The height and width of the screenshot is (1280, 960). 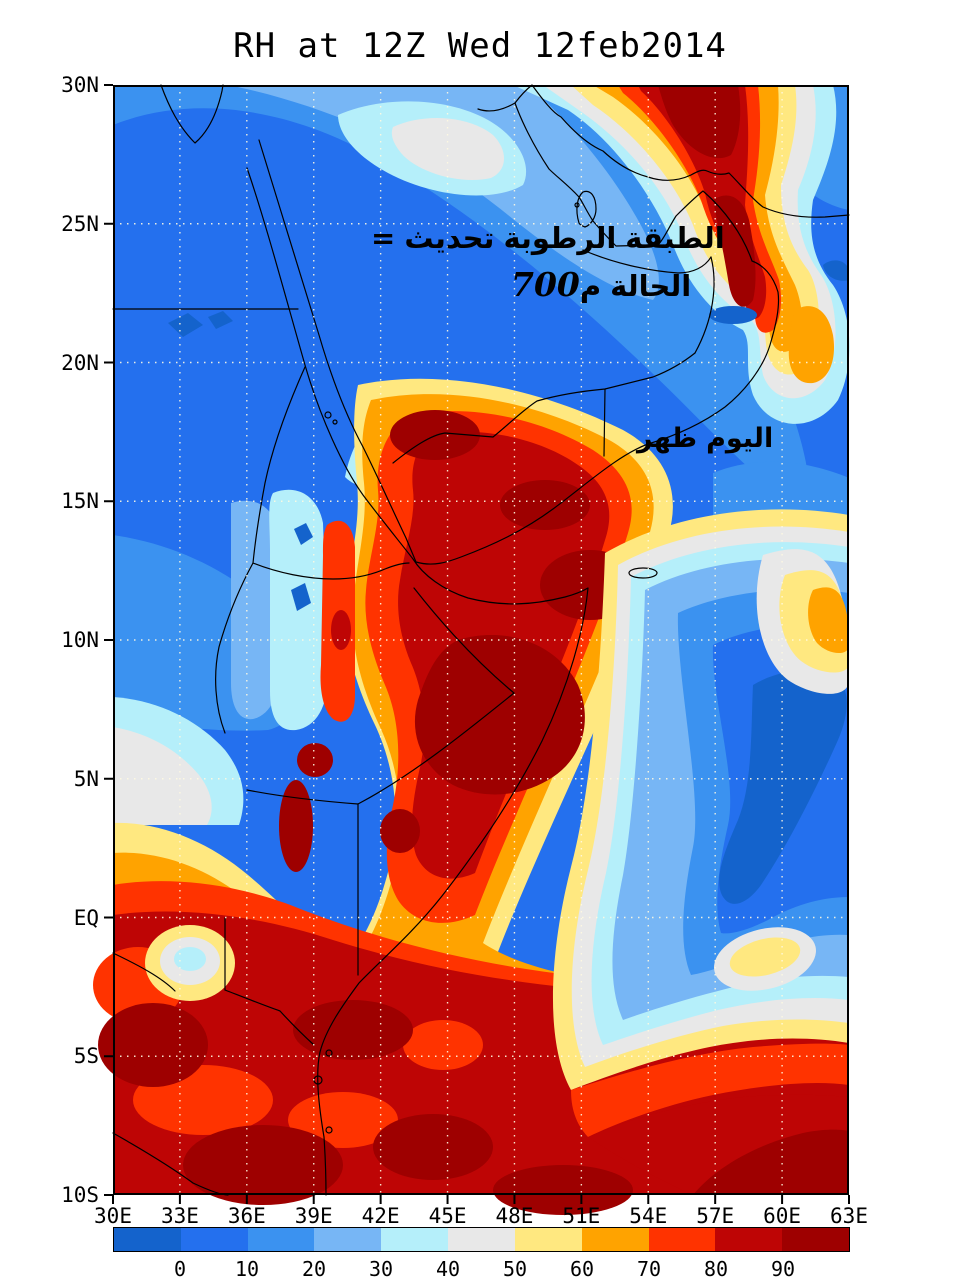 I want to click on annotation-noon-today: ظهر اليوم, so click(x=705, y=438).